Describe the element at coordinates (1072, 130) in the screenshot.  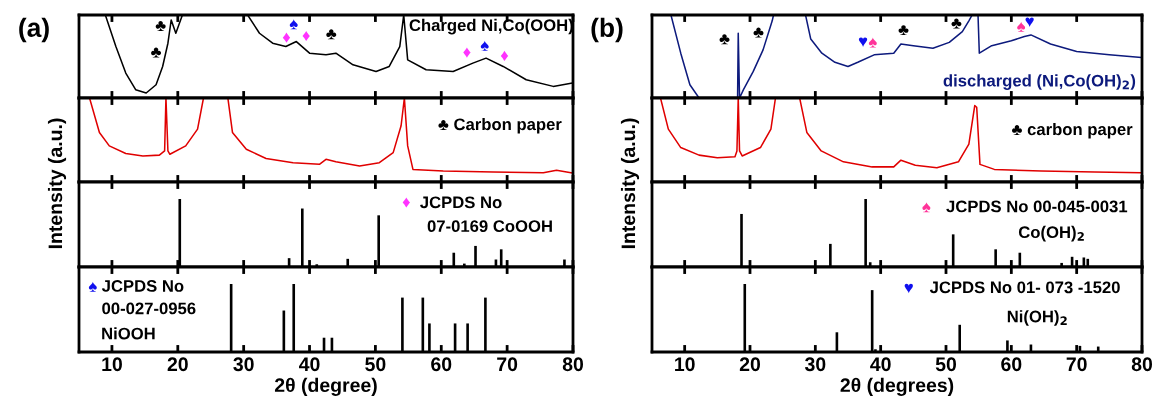
I see `annotation: ♣ carbon paper` at that location.